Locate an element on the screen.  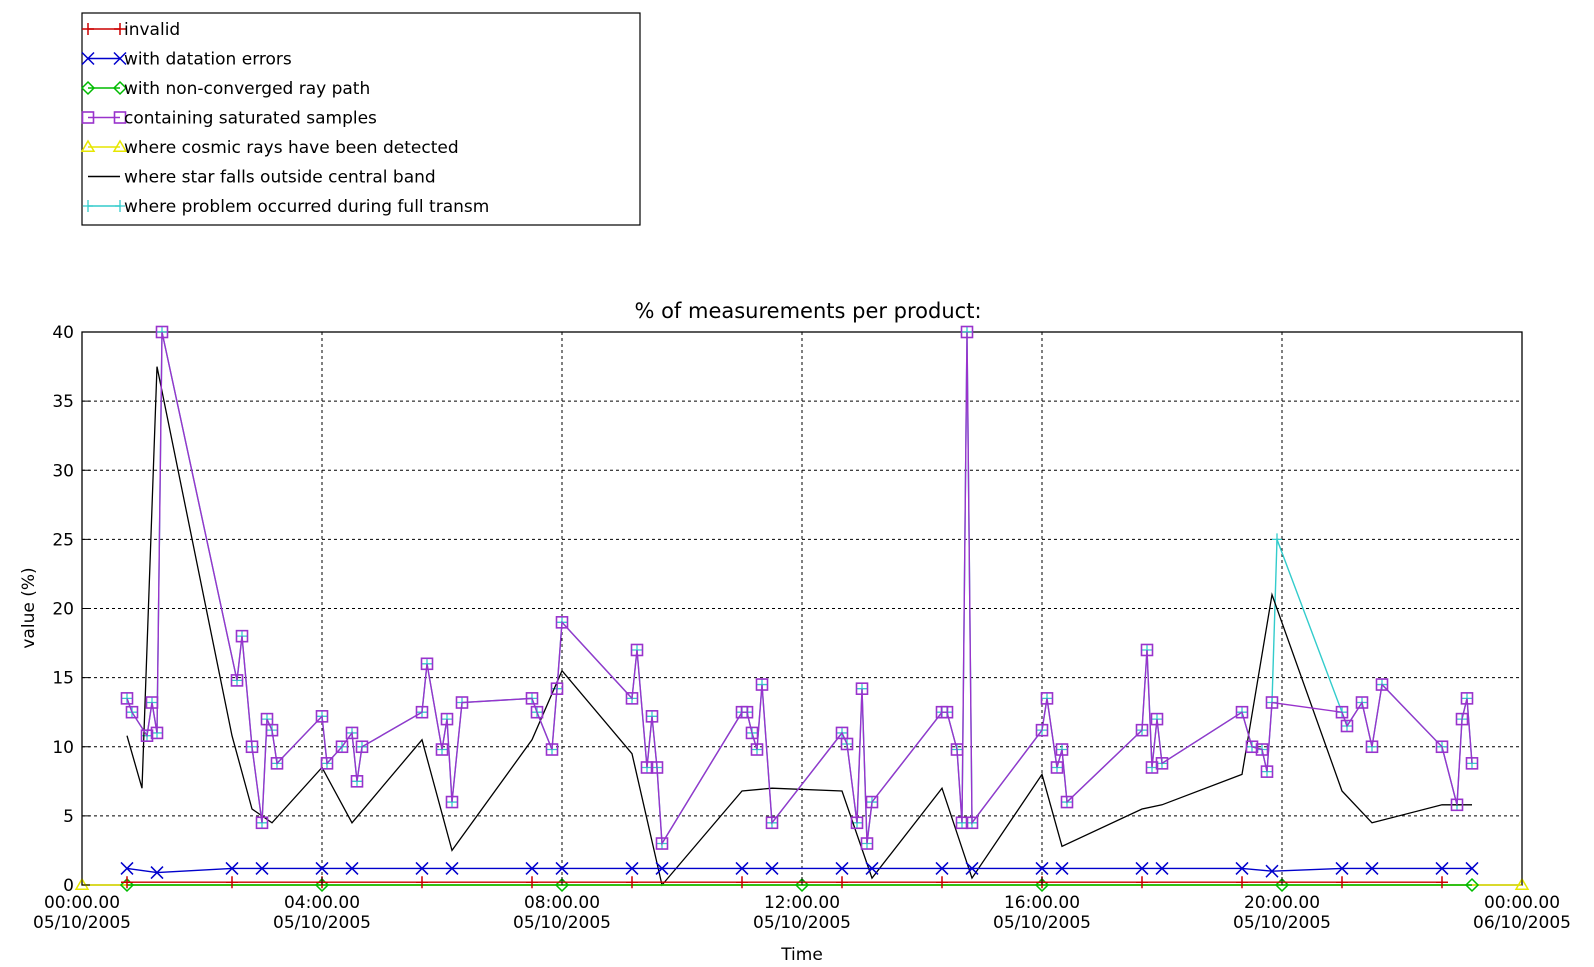
legend-frame is located at coordinates (361, 119).